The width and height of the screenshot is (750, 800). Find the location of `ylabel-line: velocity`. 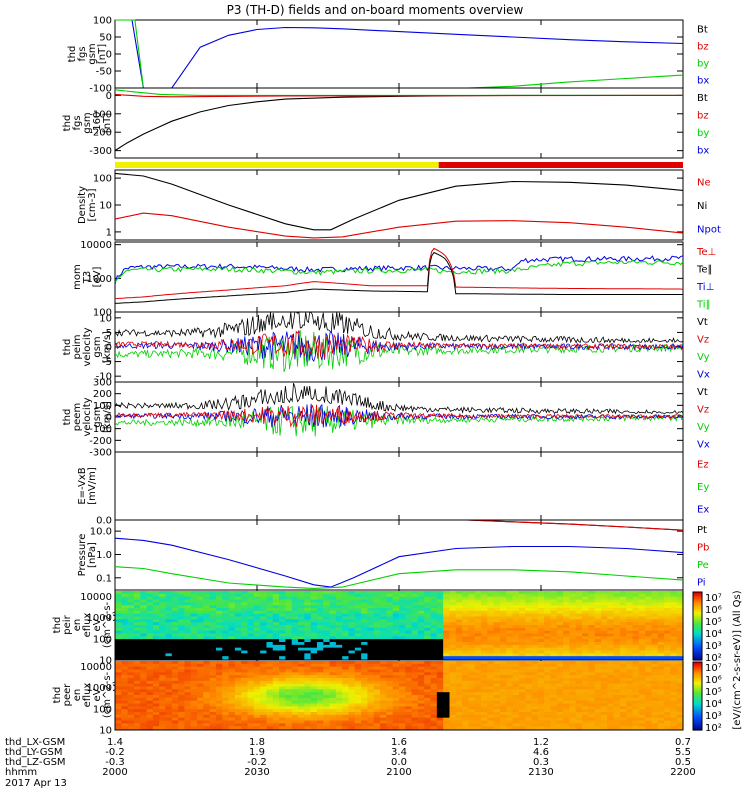

ylabel-line: velocity is located at coordinates (87, 416).